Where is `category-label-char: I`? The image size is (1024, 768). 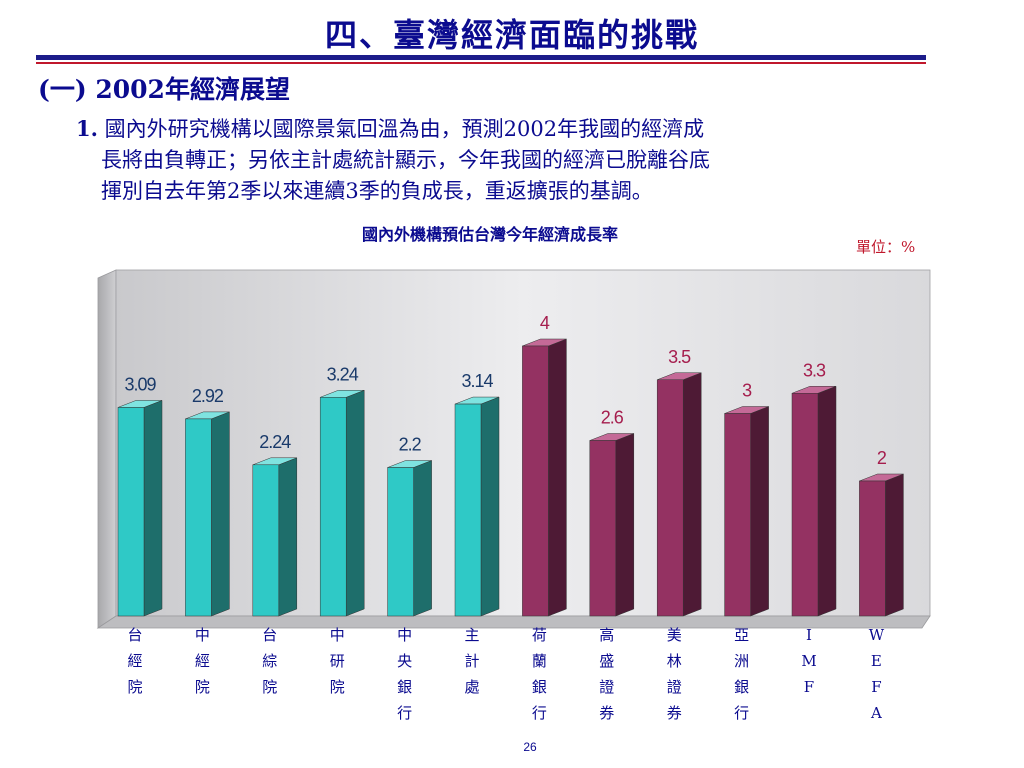 category-label-char: I is located at coordinates (809, 635).